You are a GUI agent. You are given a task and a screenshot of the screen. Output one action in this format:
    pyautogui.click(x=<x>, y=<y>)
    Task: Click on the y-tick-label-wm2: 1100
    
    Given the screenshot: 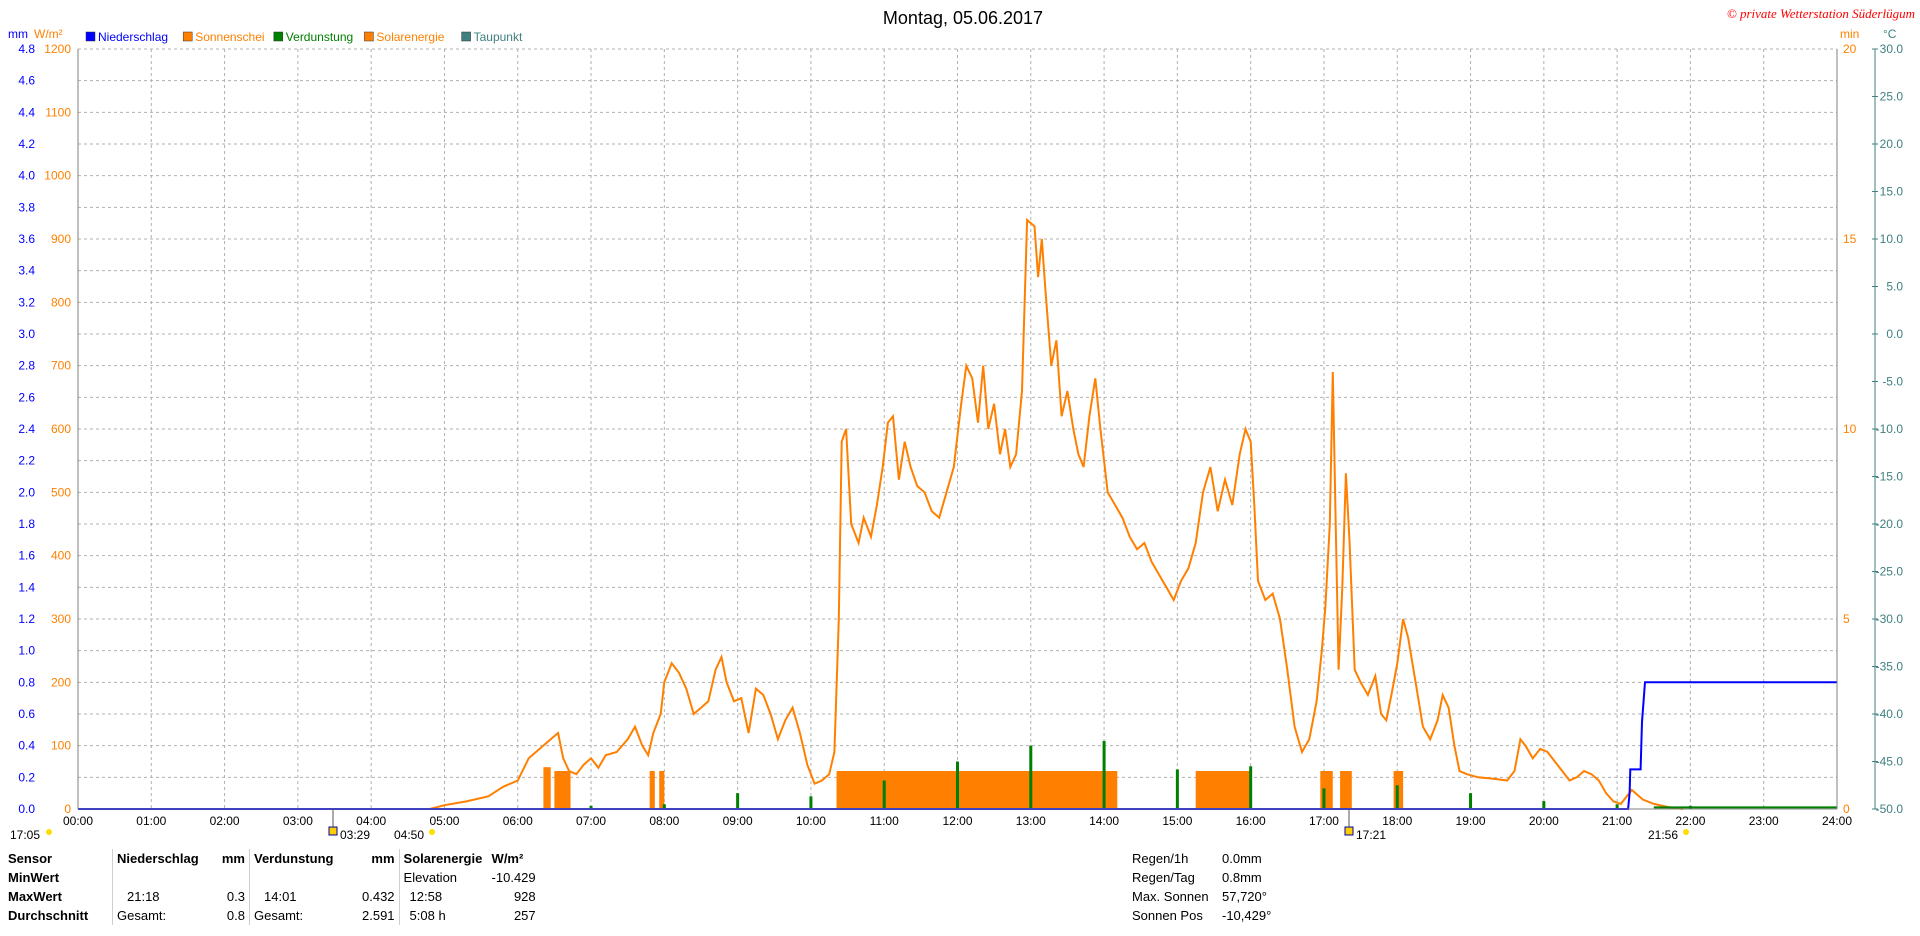 What is the action you would take?
    pyautogui.click(x=58, y=112)
    